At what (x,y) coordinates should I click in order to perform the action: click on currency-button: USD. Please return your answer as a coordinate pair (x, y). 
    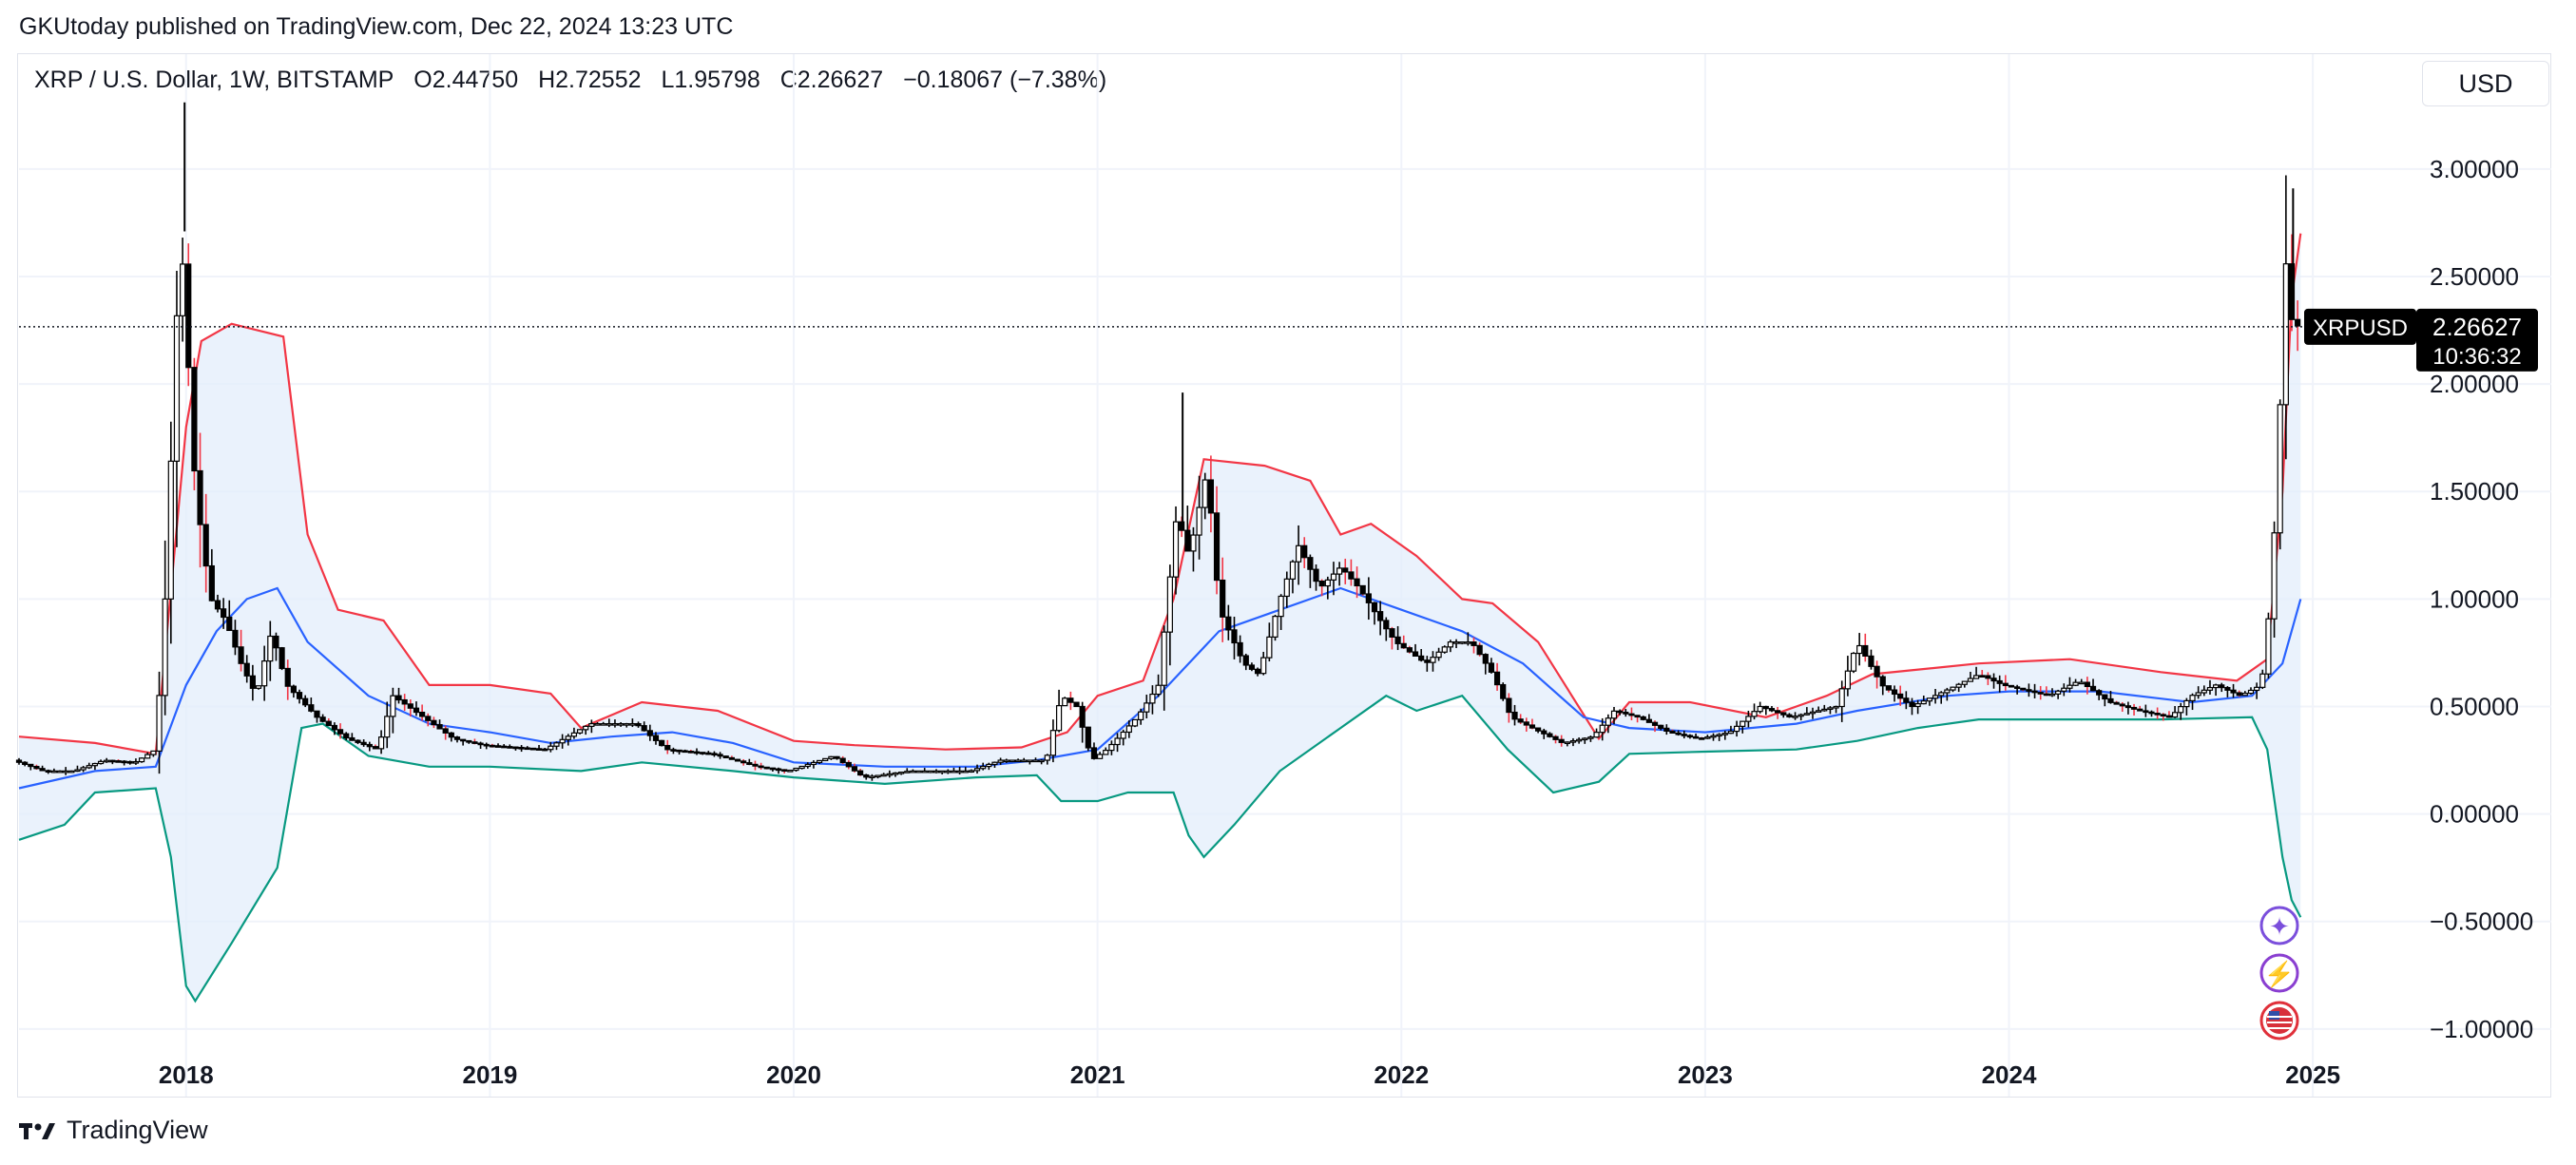
    Looking at the image, I should click on (2485, 83).